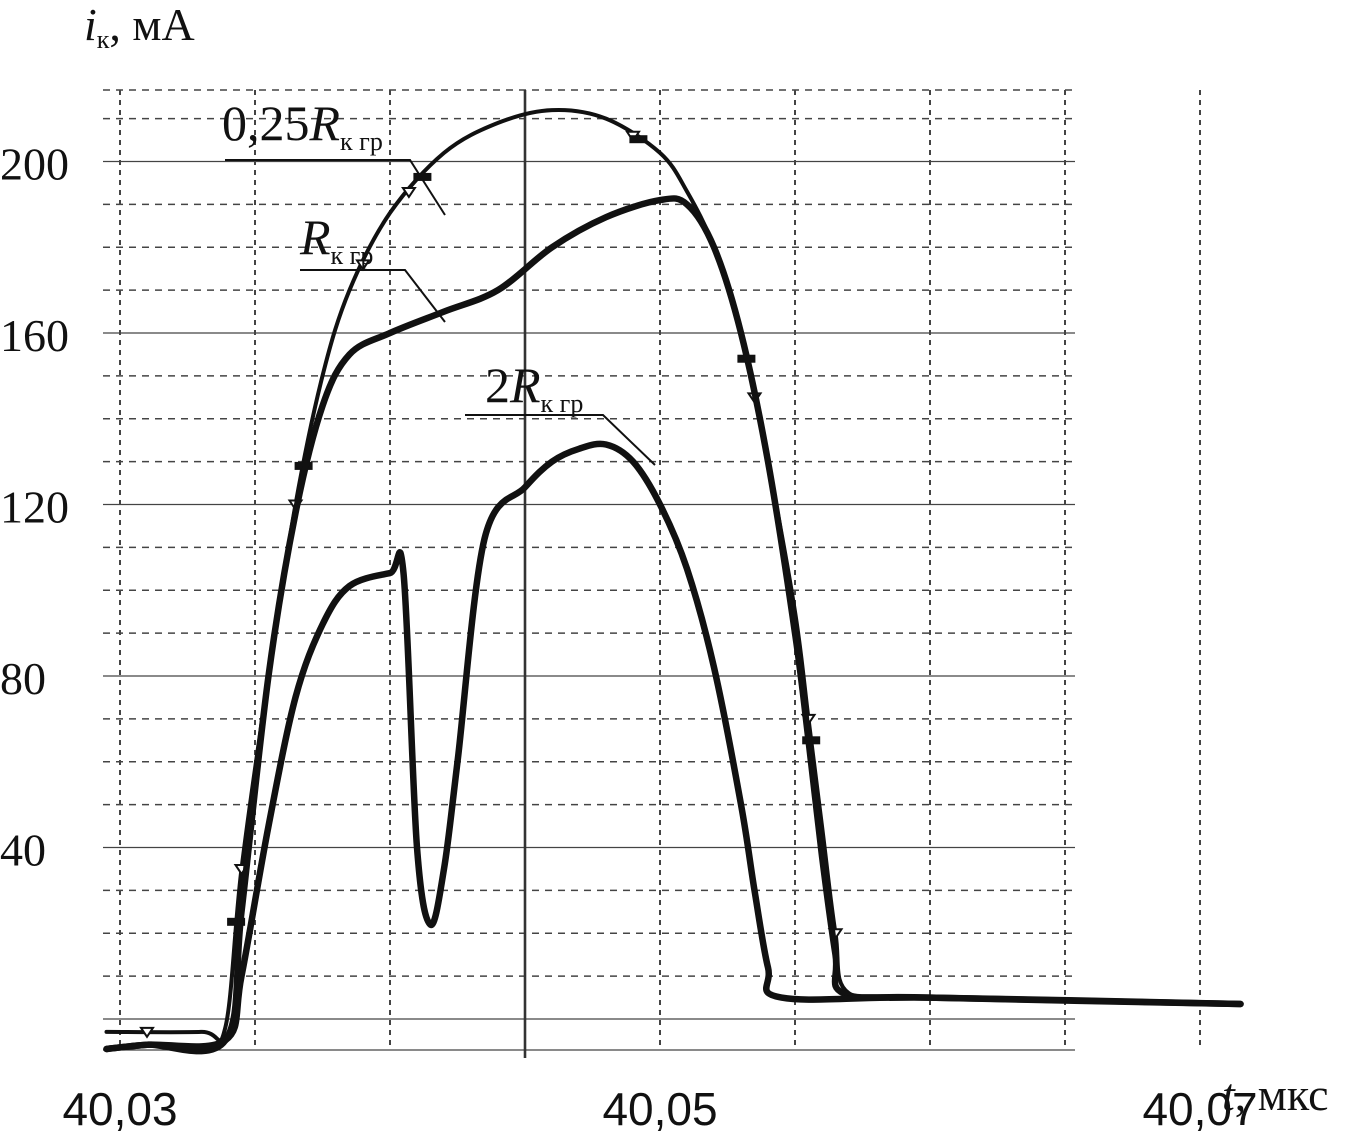  I want to click on x-tick-label: 40,07, so click(1199, 1109).